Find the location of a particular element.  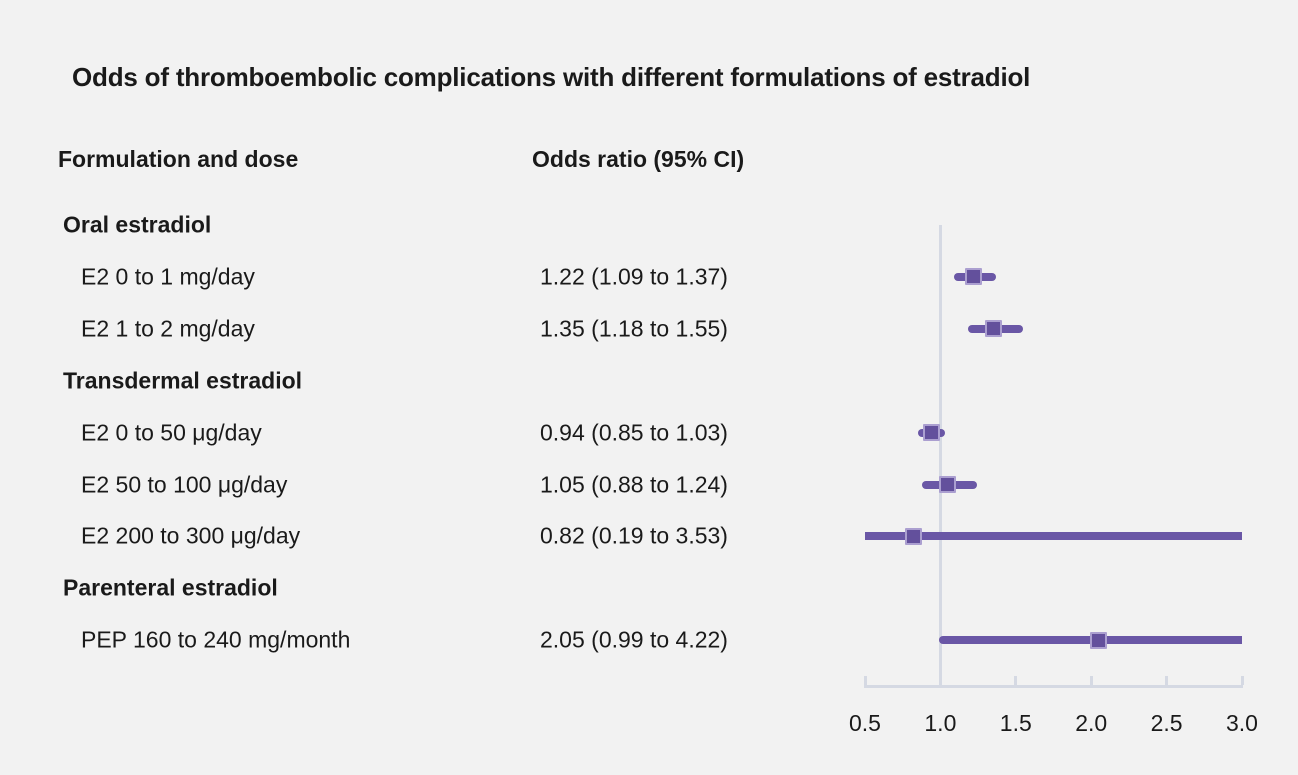

row-label: E2 200 to 300 μg/day is located at coordinates (191, 535).